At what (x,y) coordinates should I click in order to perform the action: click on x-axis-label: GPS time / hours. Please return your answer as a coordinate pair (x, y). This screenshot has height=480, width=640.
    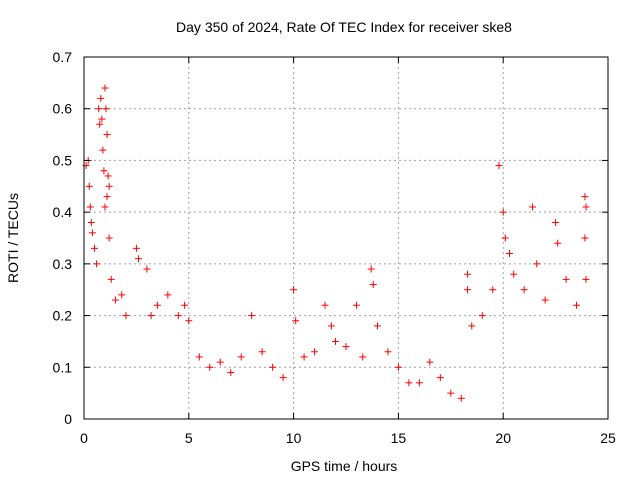
    Looking at the image, I should click on (344, 466).